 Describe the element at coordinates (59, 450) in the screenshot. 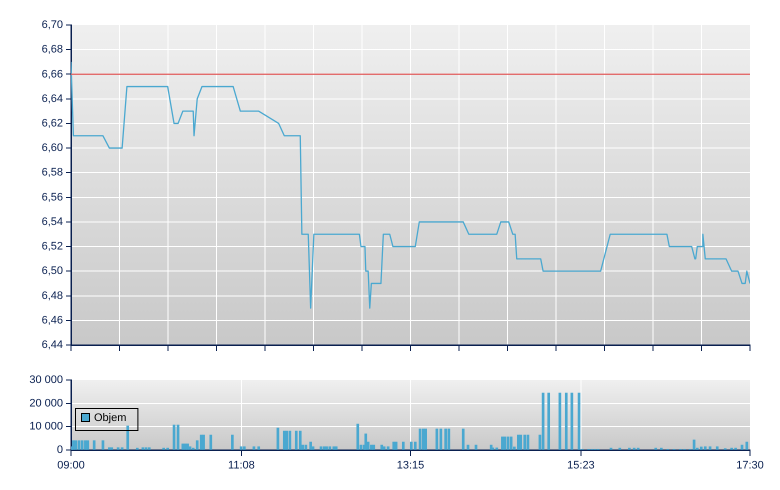

I see `y-tick-label: 0` at that location.